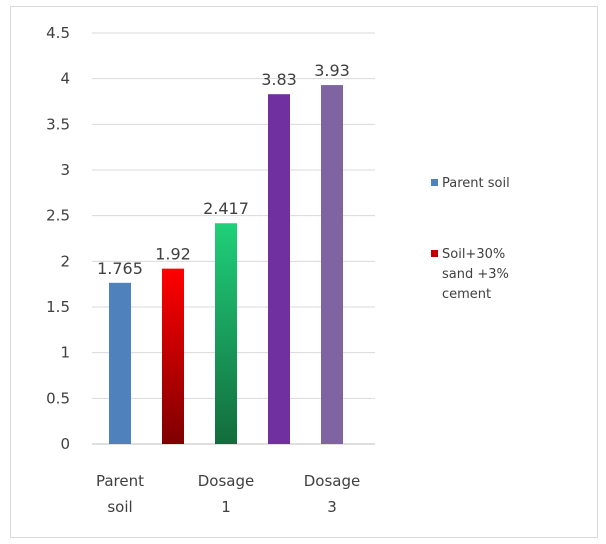 Image resolution: width=606 pixels, height=544 pixels. Describe the element at coordinates (58, 398) in the screenshot. I see `y-tick-label: 0.5` at that location.